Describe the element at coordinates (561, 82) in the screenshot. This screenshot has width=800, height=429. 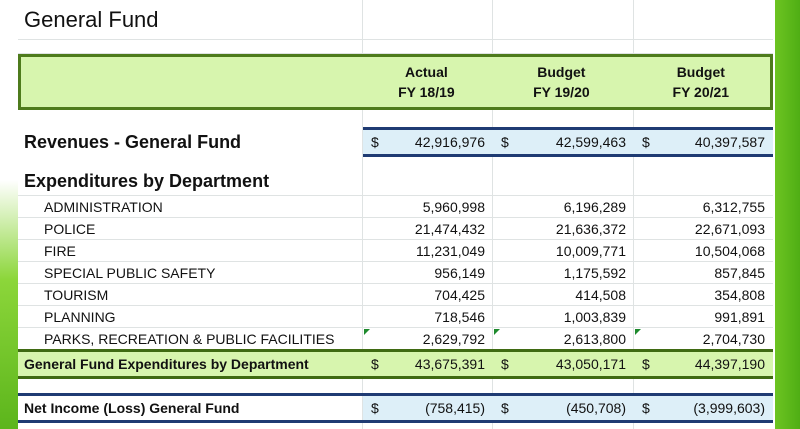
I see `header-budget-fy1920: Budget FY 19/20` at that location.